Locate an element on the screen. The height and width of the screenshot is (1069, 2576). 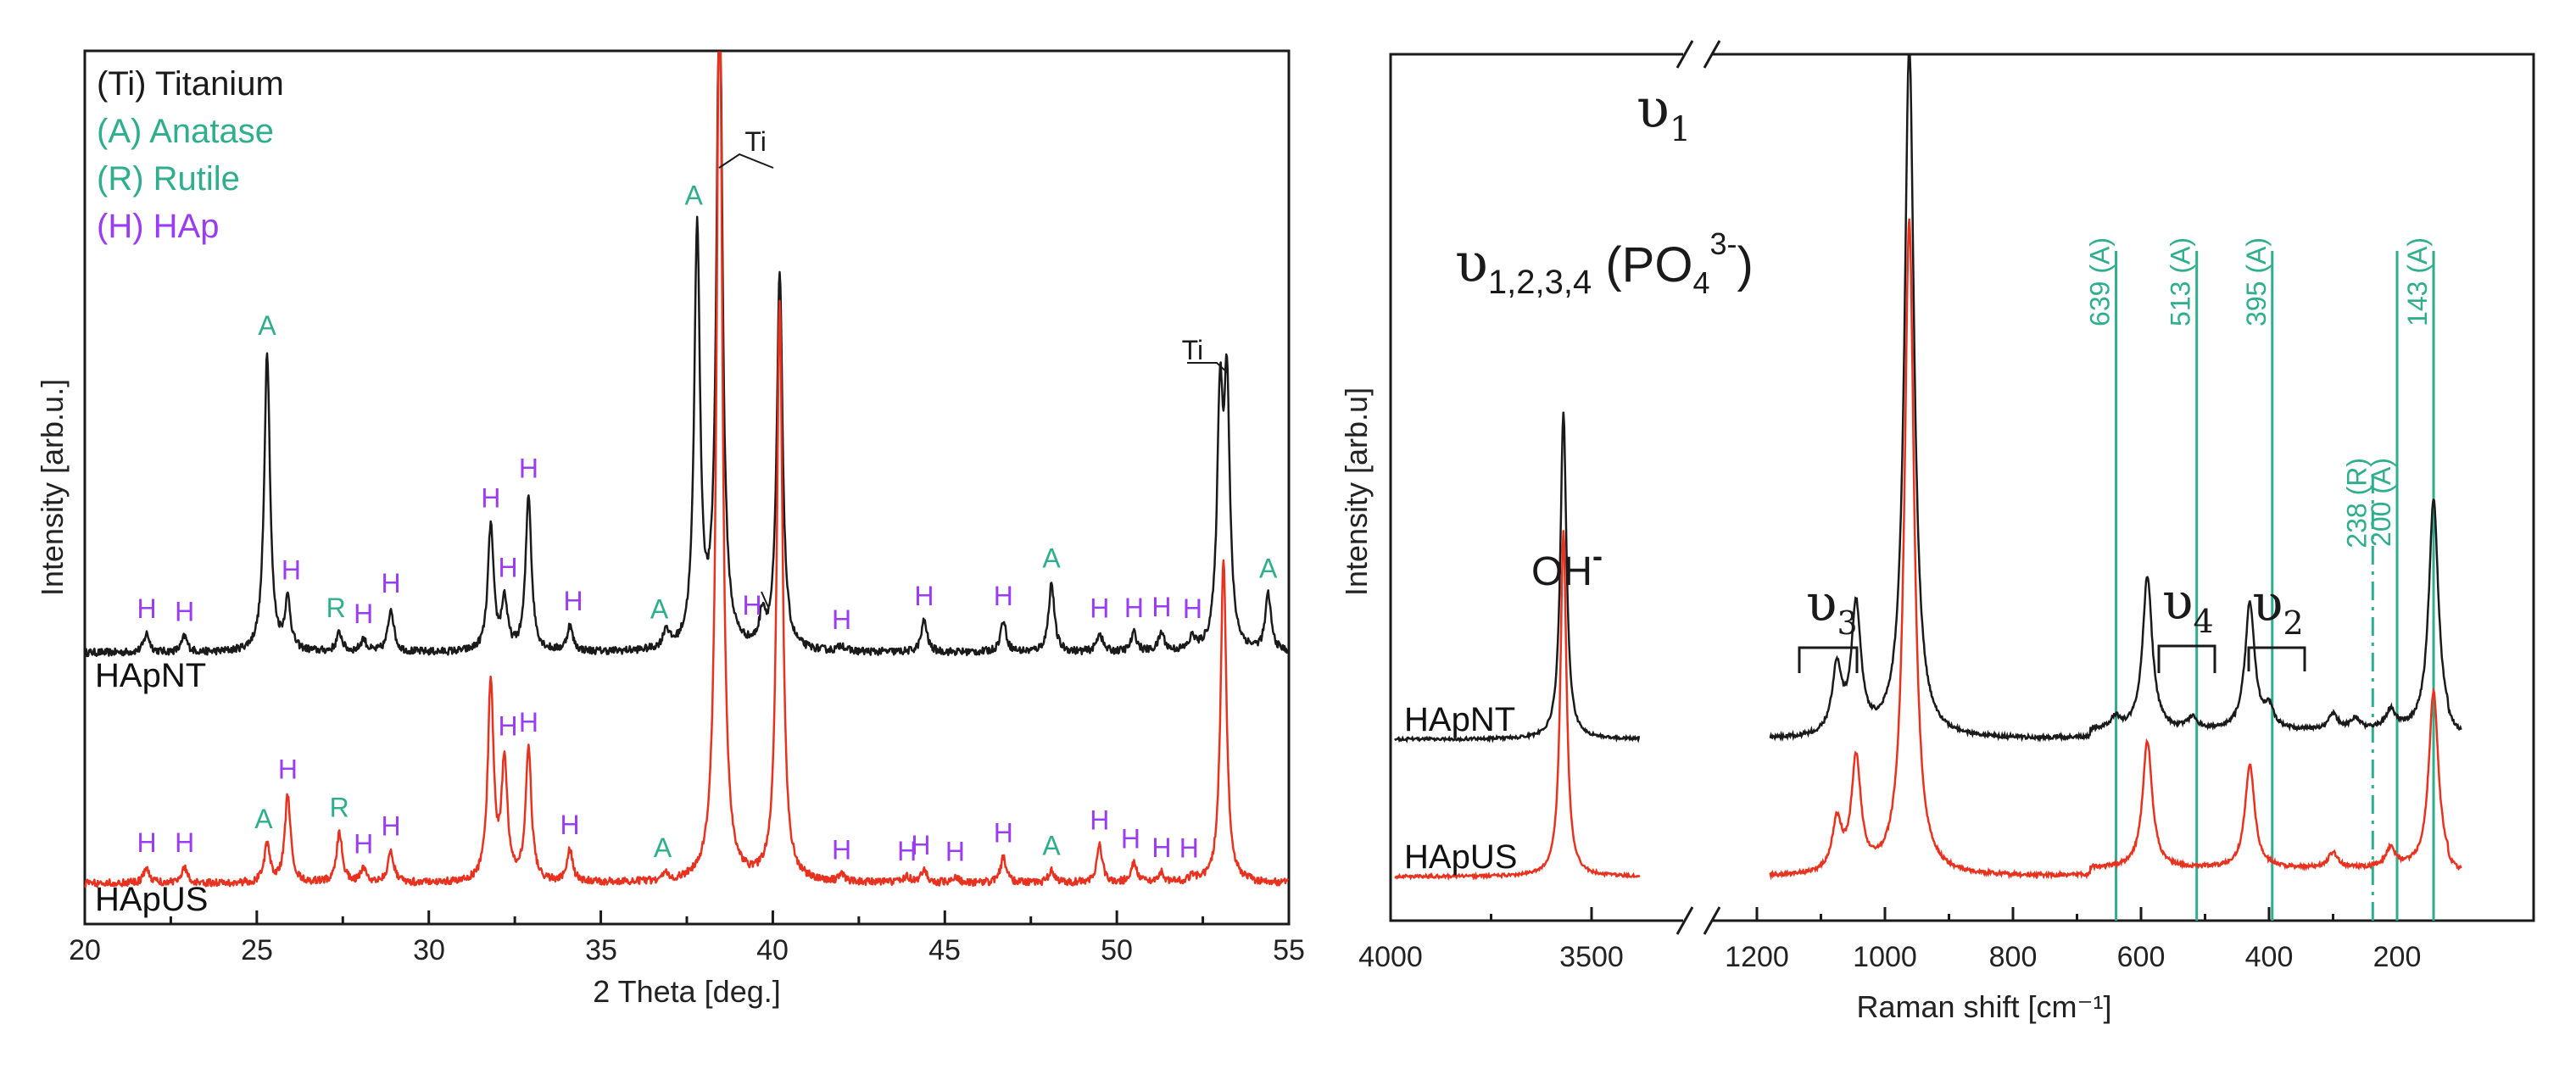
xrd-peak-label-r: R is located at coordinates (339, 807).